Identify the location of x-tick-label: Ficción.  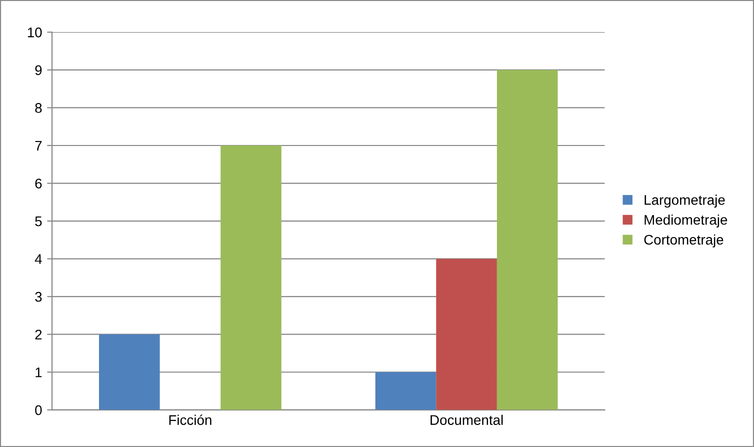
(190, 419).